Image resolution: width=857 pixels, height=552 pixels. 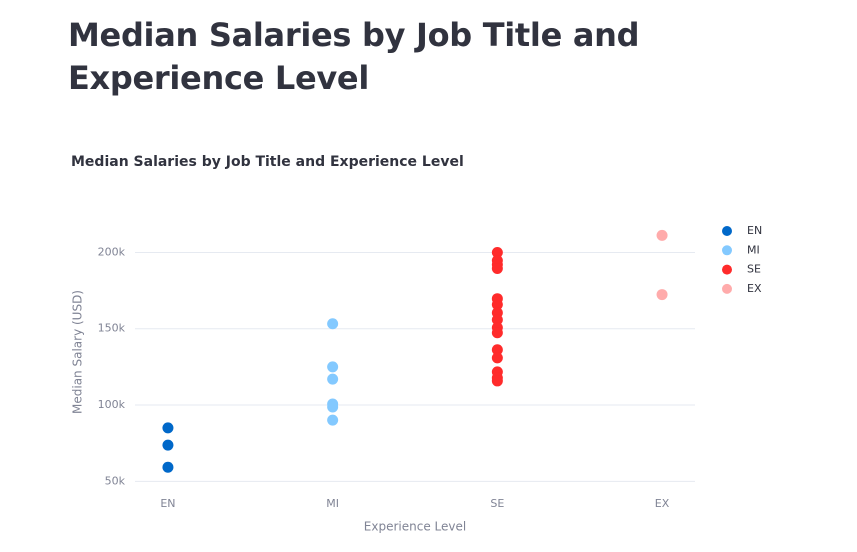 What do you see at coordinates (754, 230) in the screenshot?
I see `legend-label: EN` at bounding box center [754, 230].